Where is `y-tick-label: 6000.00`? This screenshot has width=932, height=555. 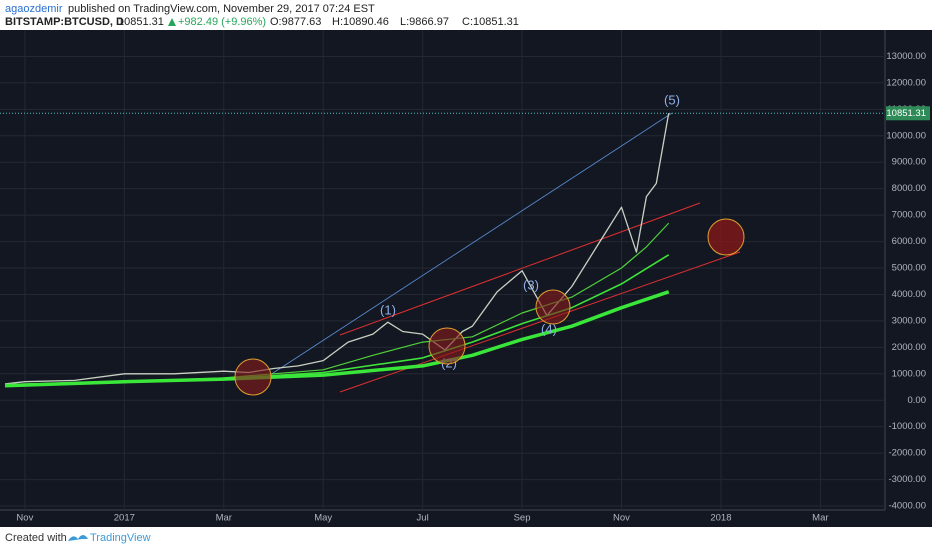
y-tick-label: 6000.00 is located at coordinates (909, 241).